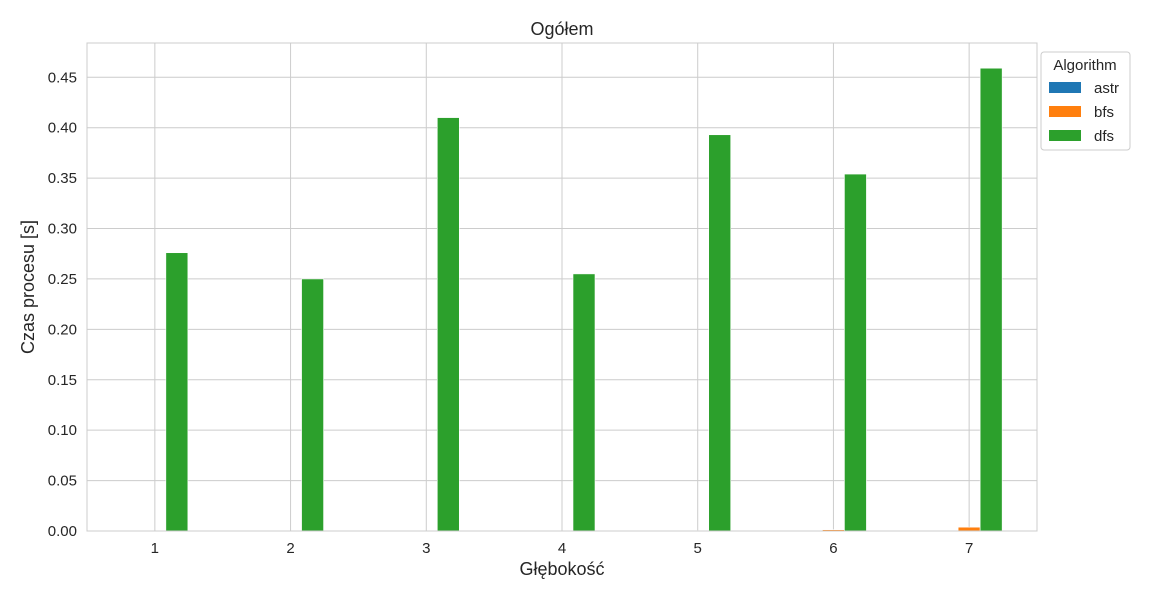 This screenshot has height=600, width=1150. I want to click on x-tick-label: 7, so click(969, 548).